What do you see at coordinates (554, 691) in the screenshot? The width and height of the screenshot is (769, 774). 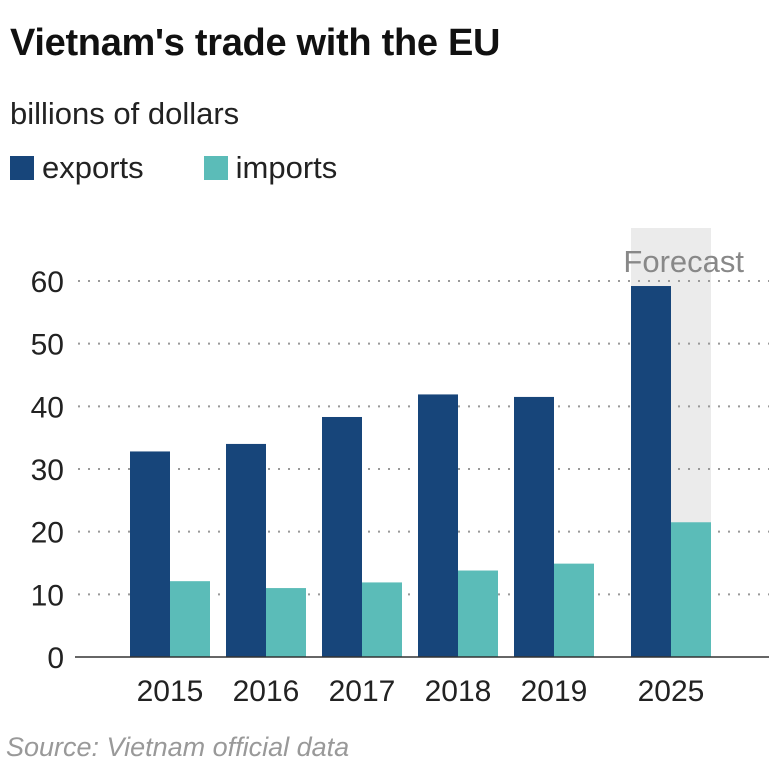 I see `x-tick-label: 2019` at bounding box center [554, 691].